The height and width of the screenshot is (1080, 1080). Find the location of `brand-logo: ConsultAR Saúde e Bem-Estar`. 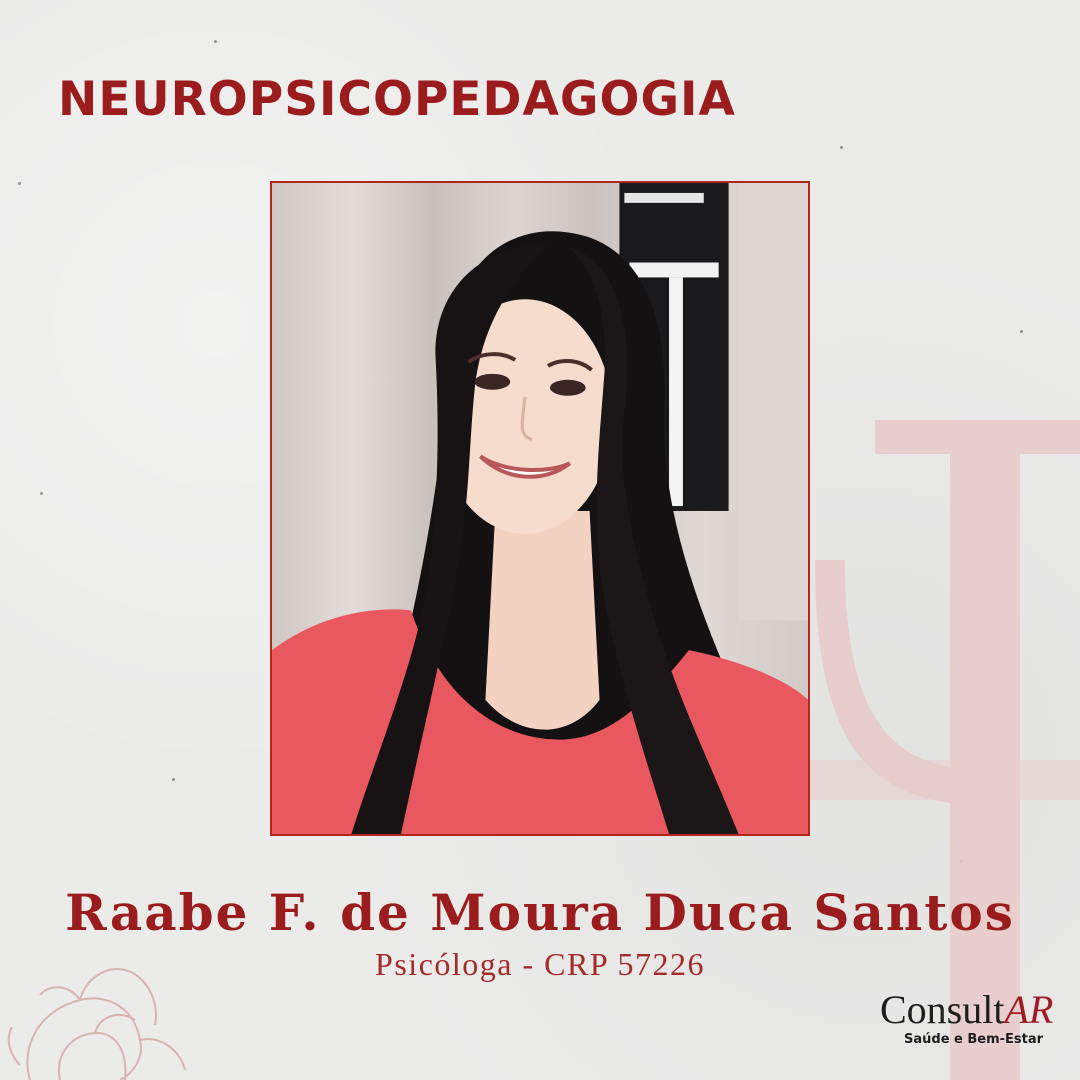

brand-logo: ConsultAR Saúde e Bem-Estar is located at coordinates (967, 1022).